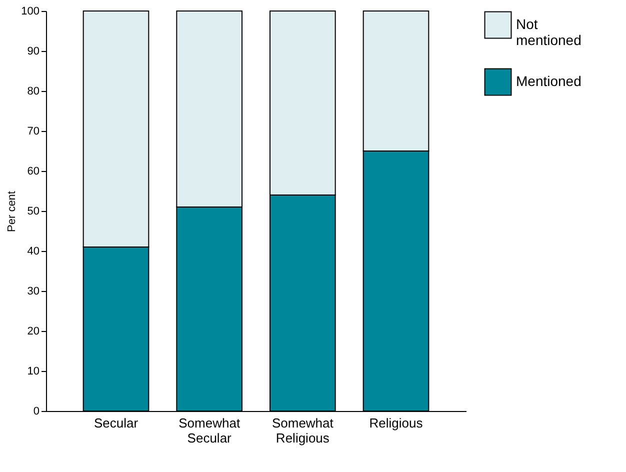 The width and height of the screenshot is (626, 472). Describe the element at coordinates (33, 372) in the screenshot. I see `y-tick-label: 10` at that location.